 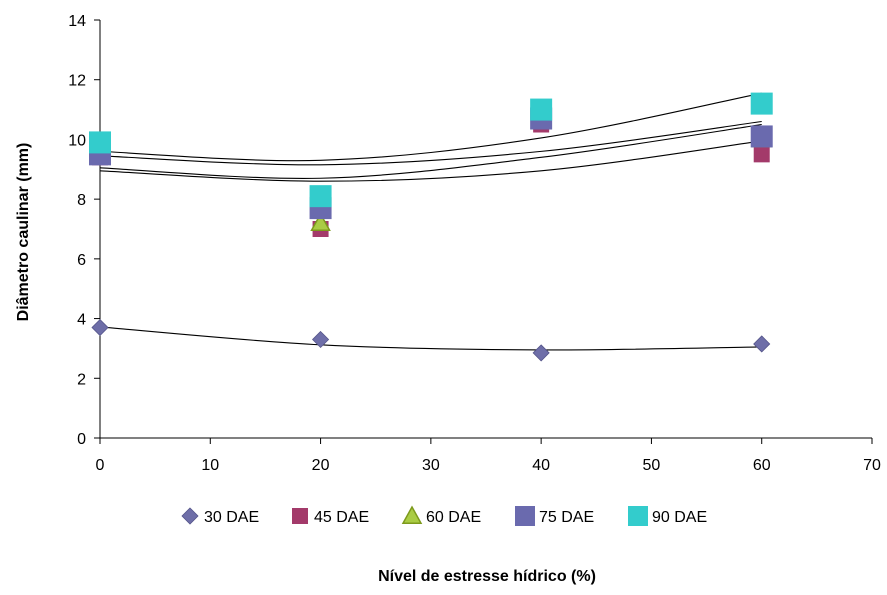 What do you see at coordinates (762, 465) in the screenshot?
I see `x-tick-label: 60` at bounding box center [762, 465].